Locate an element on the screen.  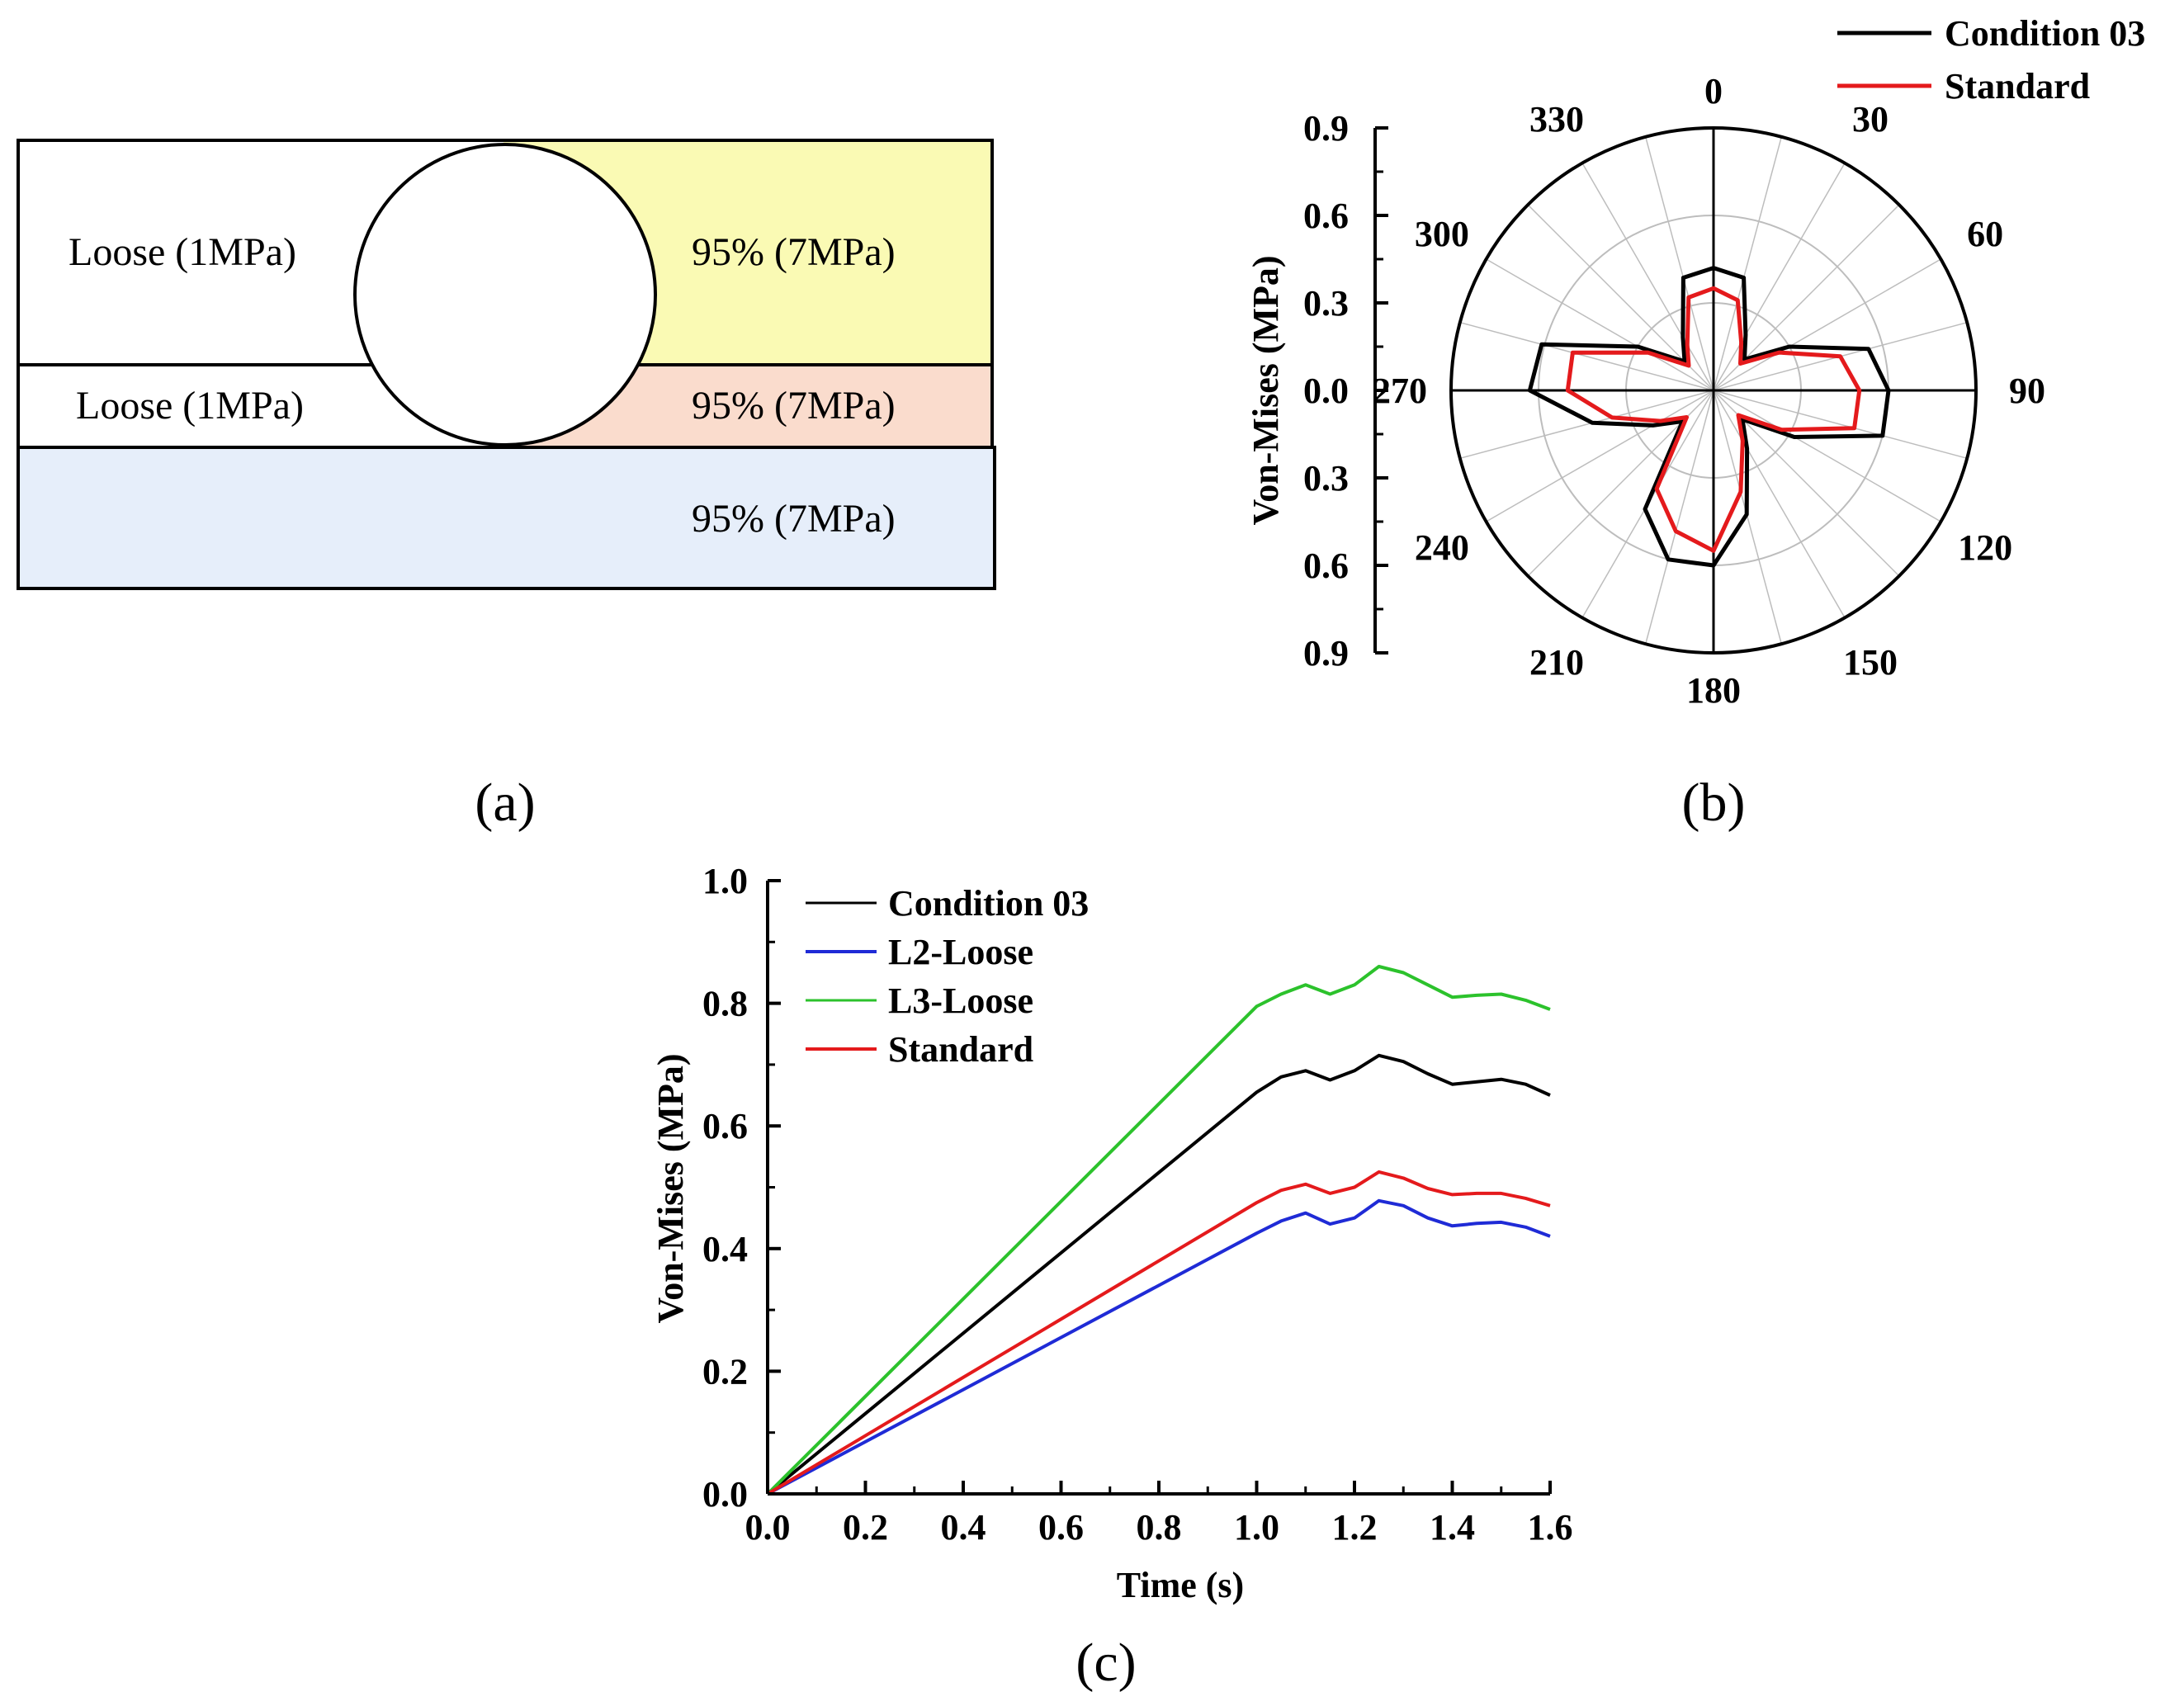
x-tick-label-3: 0.6 is located at coordinates (1061, 1527).